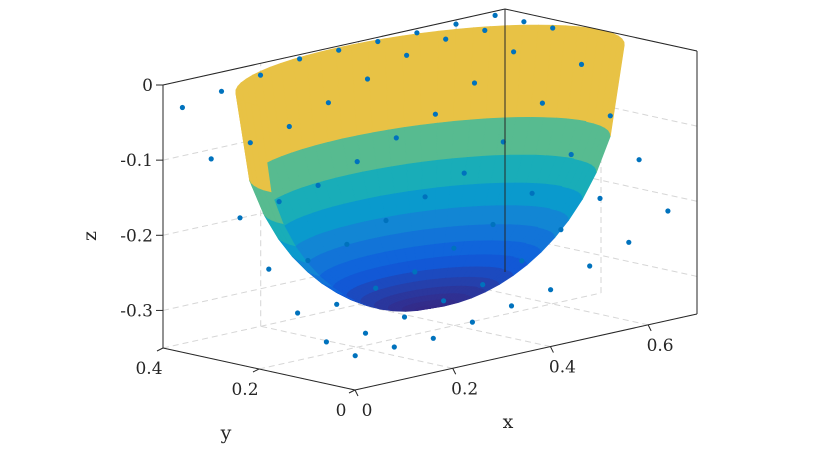 This screenshot has height=457, width=830. I want to click on x-tick-label: 0.2, so click(464, 389).